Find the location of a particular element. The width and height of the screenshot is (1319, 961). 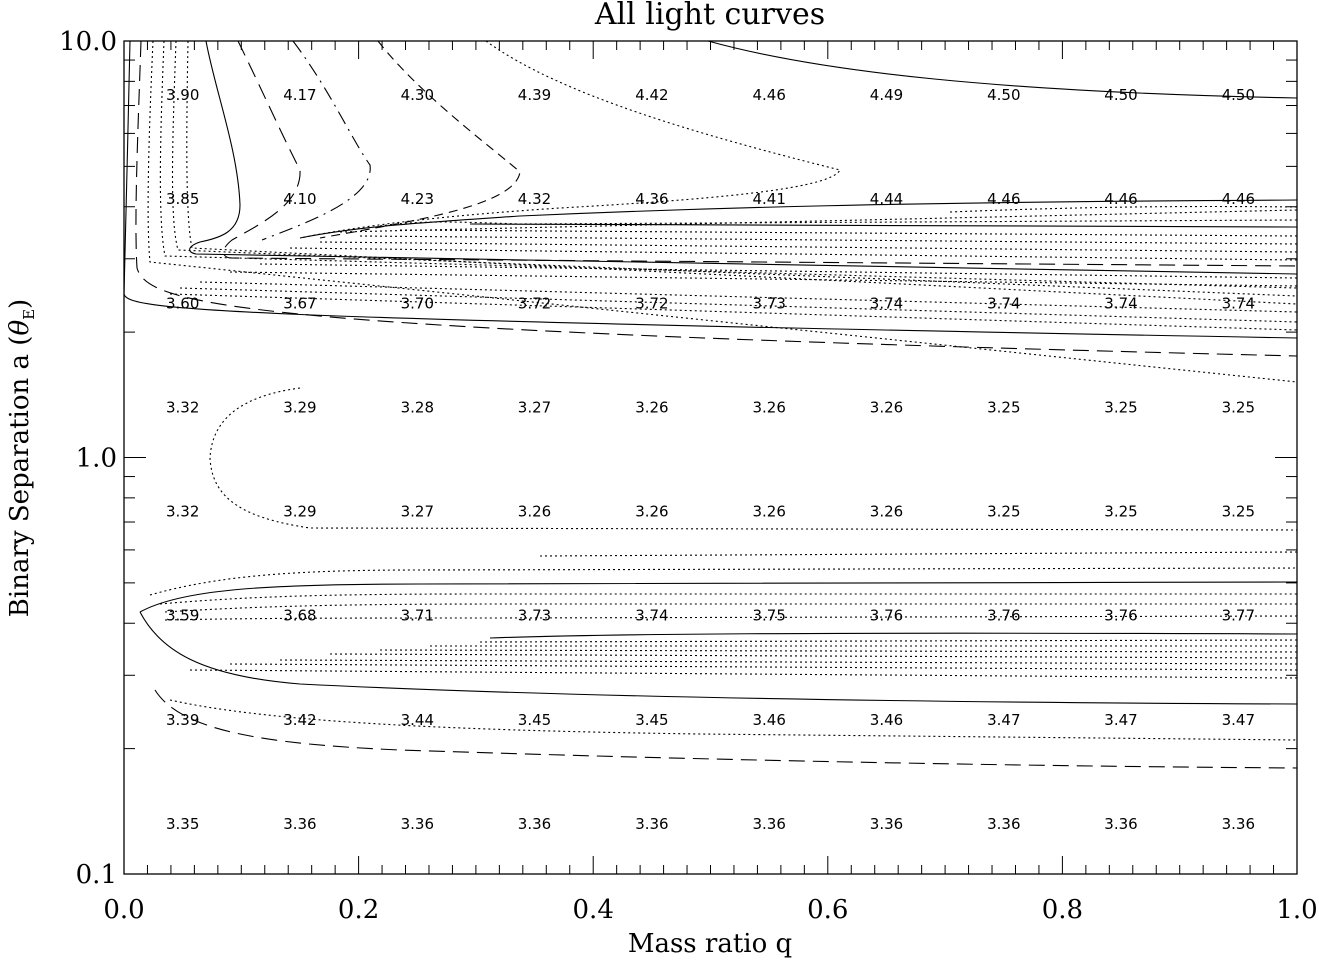

x-tick-label: 0.8 is located at coordinates (1062, 910).